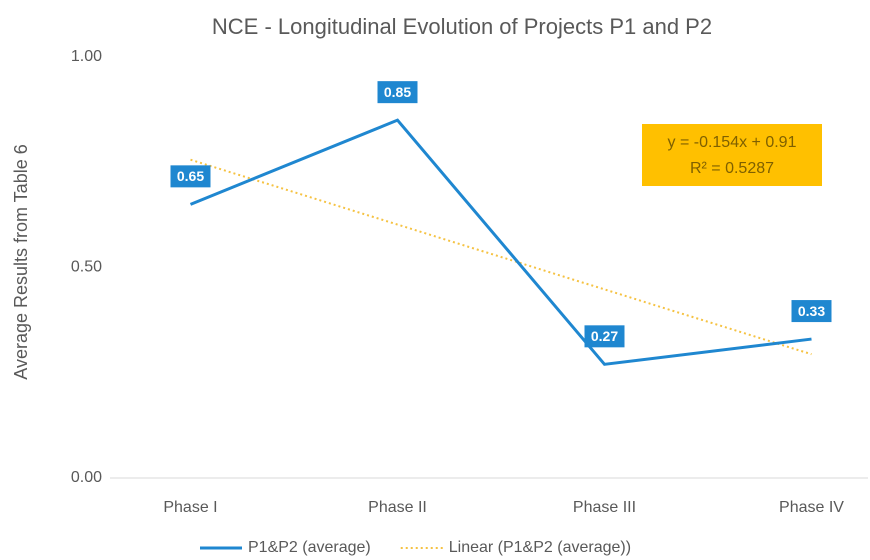 The width and height of the screenshot is (870, 560). Describe the element at coordinates (604, 507) in the screenshot. I see `x-tick-label: Phase III` at that location.